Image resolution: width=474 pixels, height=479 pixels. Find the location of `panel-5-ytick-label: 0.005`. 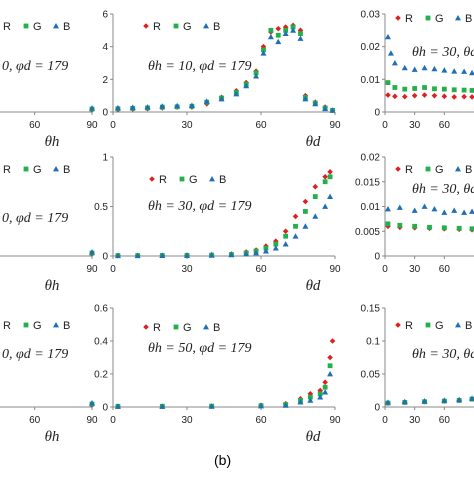

panel-5-ytick-label: 0.005 is located at coordinates (367, 232).